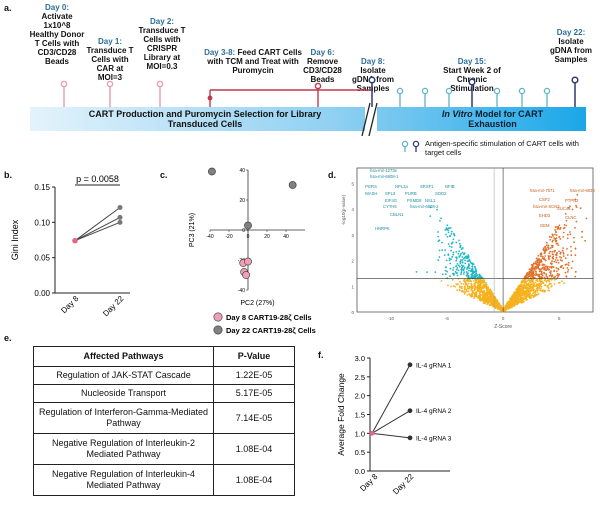 The width and height of the screenshot is (600, 512). Describe the element at coordinates (218, 330) in the screenshot. I see `legend-marker` at that location.